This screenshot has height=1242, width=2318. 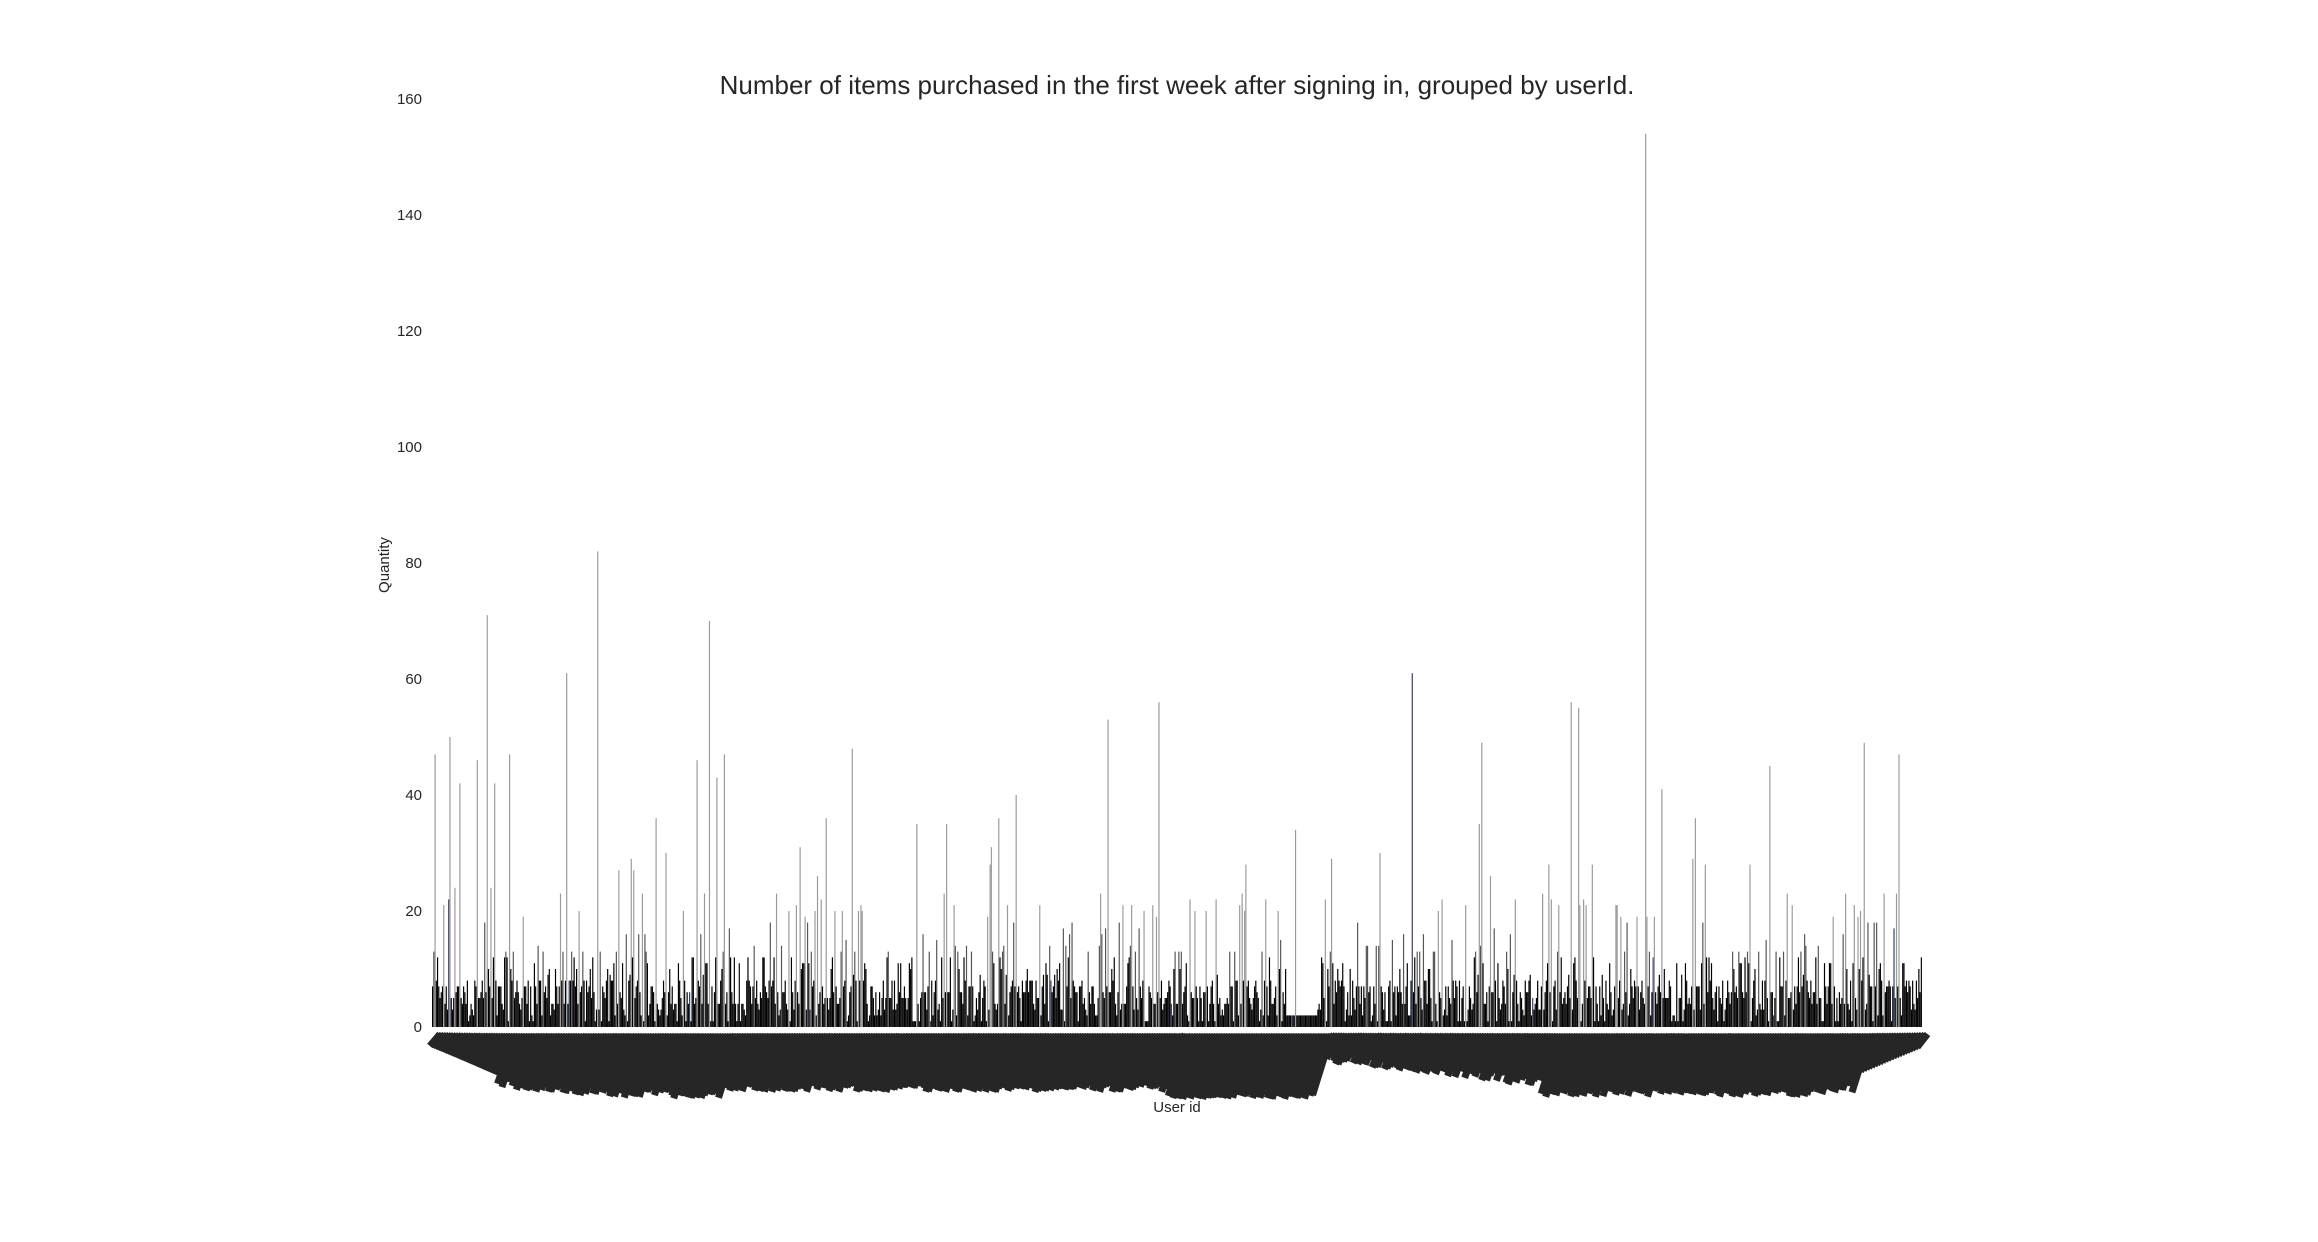 What do you see at coordinates (418, 1027) in the screenshot?
I see `y-tick-label-0: 0` at bounding box center [418, 1027].